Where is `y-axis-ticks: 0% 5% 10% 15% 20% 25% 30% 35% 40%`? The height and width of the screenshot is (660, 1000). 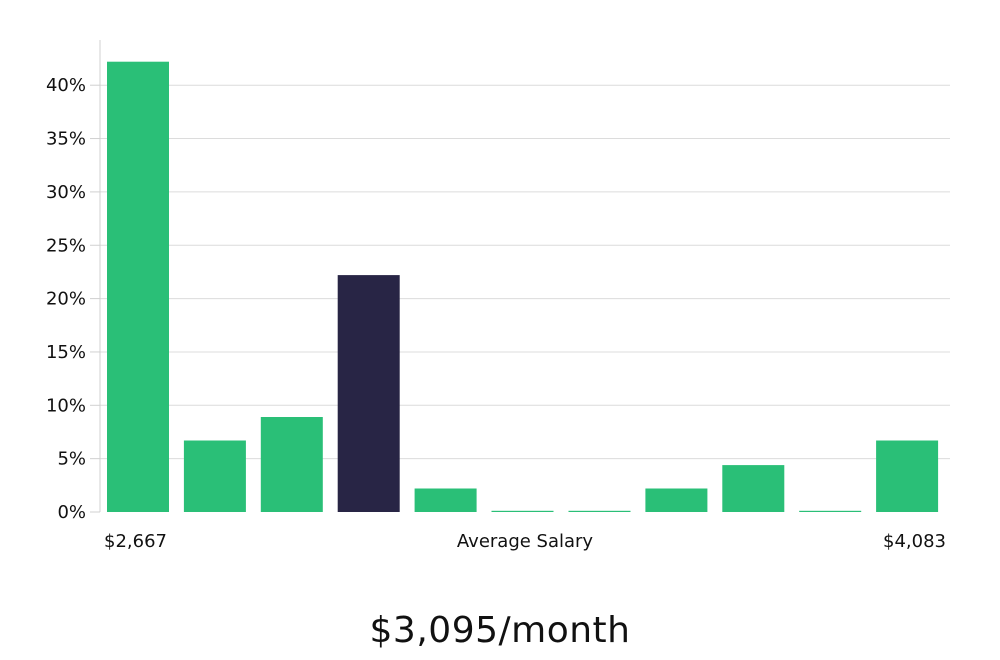
y-axis-ticks: 0% 5% 10% 15% 20% 25% 30% 35% 40% is located at coordinates (73, 299).